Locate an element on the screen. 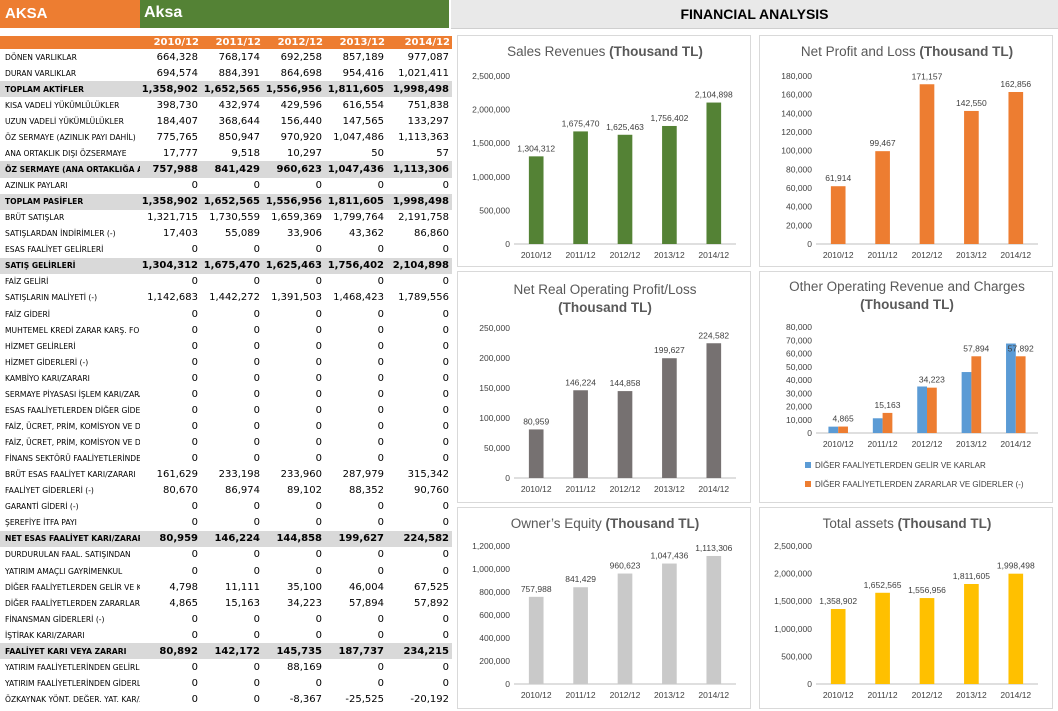 Image resolution: width=1058 pixels, height=711 pixels. table-row: ESAS FAALİYET GELİRLERİ 0 0 0 0 0 is located at coordinates (226, 250).